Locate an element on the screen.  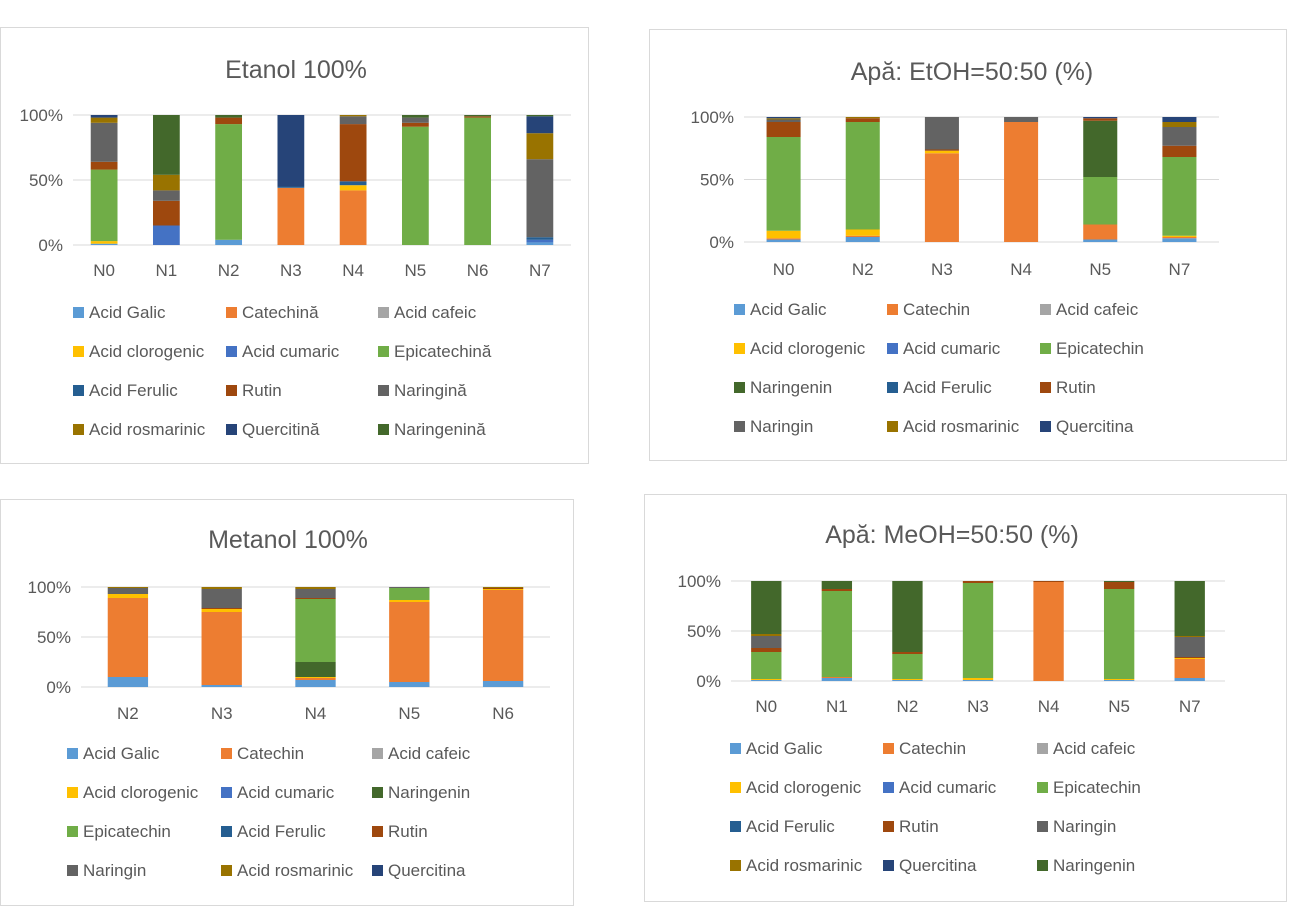
x-tick-label: N4 is located at coordinates (316, 713).